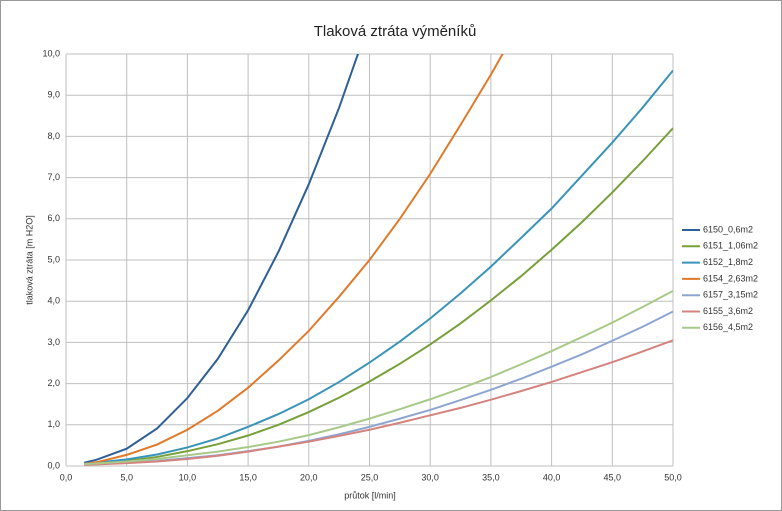 The height and width of the screenshot is (511, 782). What do you see at coordinates (395, 31) in the screenshot?
I see `chart-title: Tlaková ztráta výměníků` at bounding box center [395, 31].